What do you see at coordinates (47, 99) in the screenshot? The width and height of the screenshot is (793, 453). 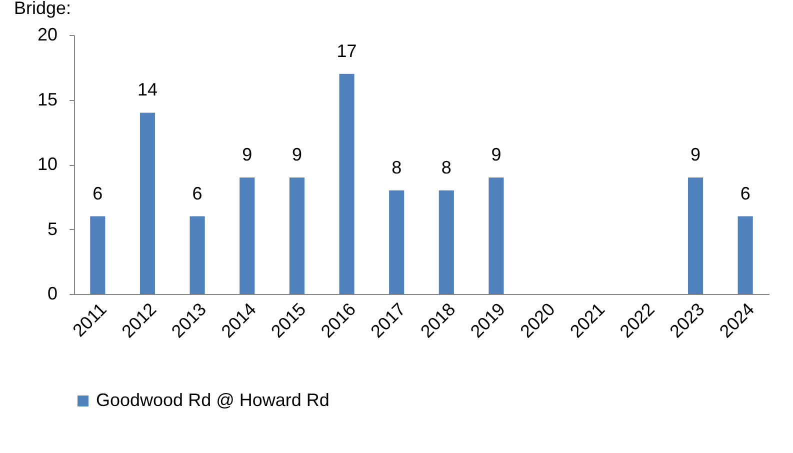 I see `y-tick-label: 15` at bounding box center [47, 99].